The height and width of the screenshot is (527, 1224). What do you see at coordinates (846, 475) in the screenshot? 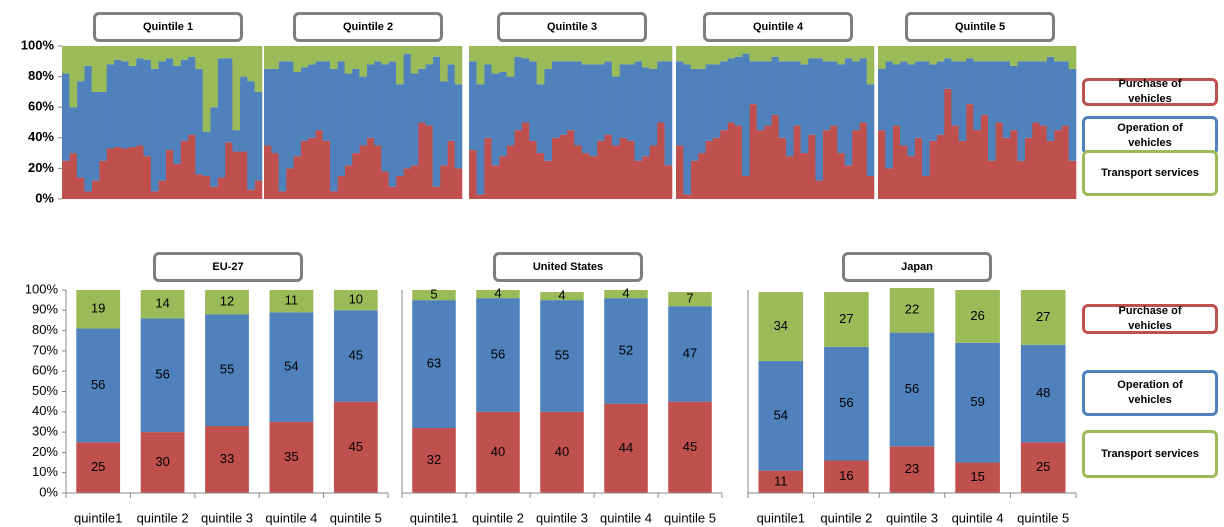
I see `data-label: 16` at bounding box center [846, 475].